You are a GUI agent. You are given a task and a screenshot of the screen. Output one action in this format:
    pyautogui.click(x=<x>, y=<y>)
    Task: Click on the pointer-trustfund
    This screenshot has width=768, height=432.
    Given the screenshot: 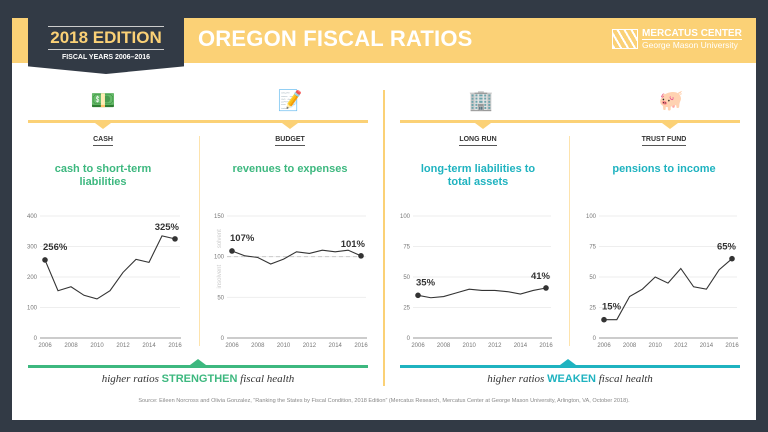 What is the action you would take?
    pyautogui.click(x=670, y=126)
    